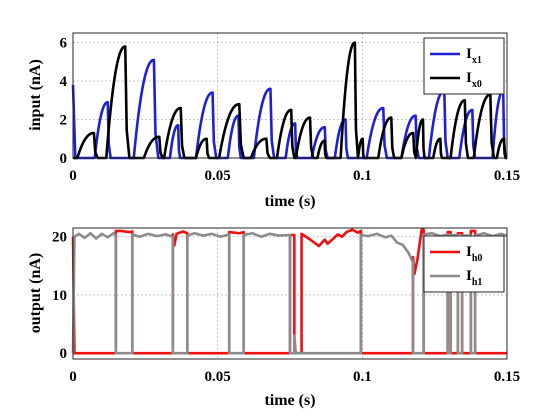  I want to click on legend-label-sub: h0, so click(477, 258).